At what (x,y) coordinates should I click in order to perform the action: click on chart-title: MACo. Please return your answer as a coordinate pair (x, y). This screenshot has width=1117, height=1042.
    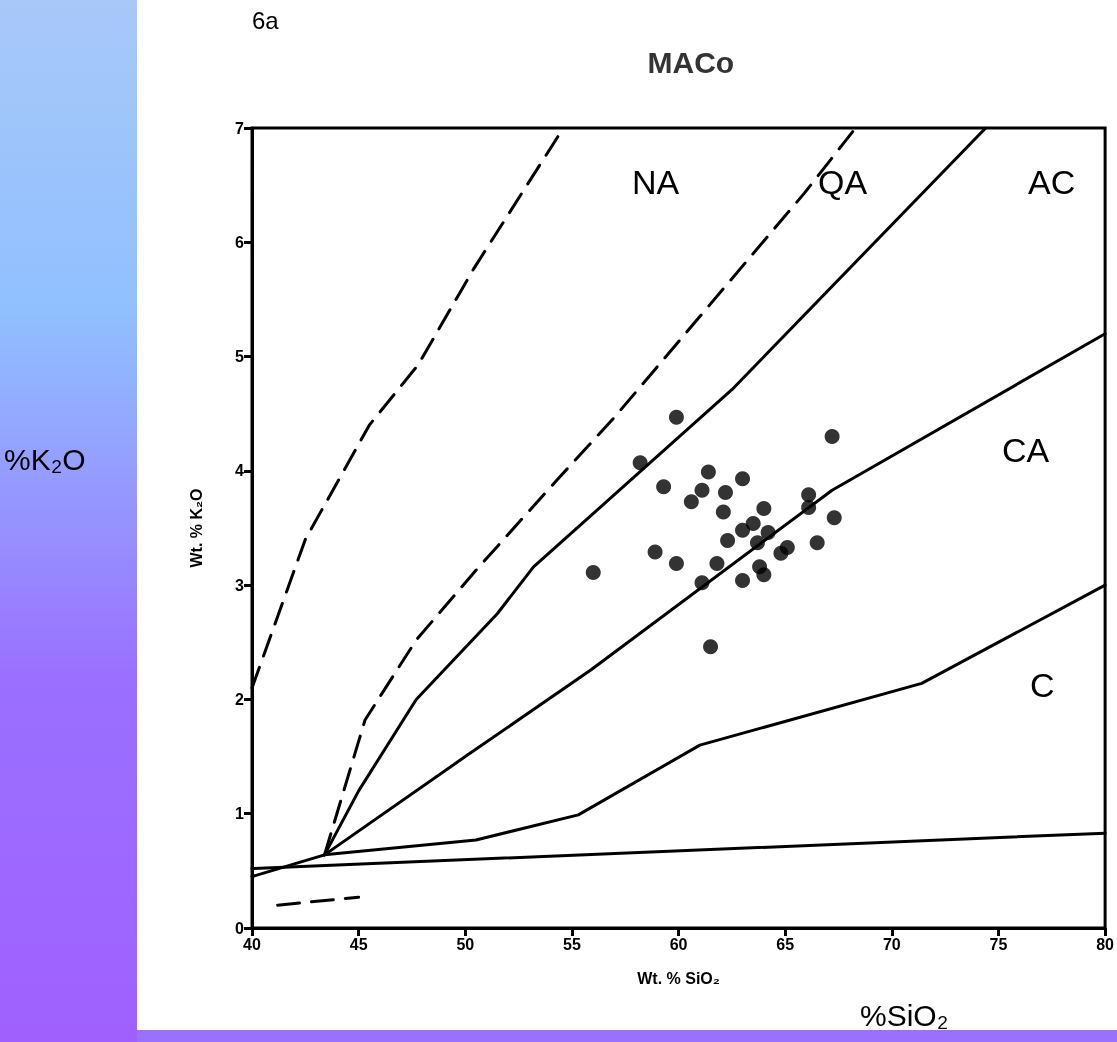
    Looking at the image, I should click on (691, 62).